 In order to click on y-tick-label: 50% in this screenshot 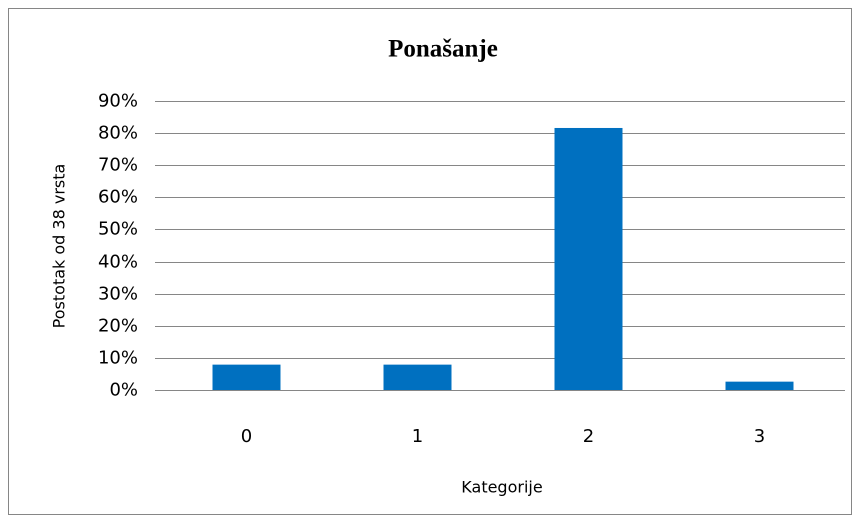, I will do `click(118, 229)`.